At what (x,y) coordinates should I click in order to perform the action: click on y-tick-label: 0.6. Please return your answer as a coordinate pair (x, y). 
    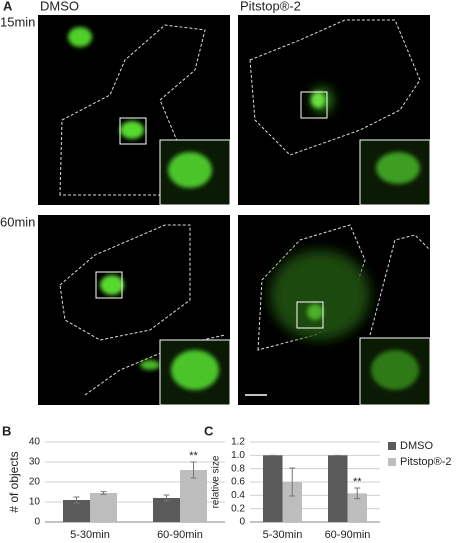
    Looking at the image, I should click on (238, 482).